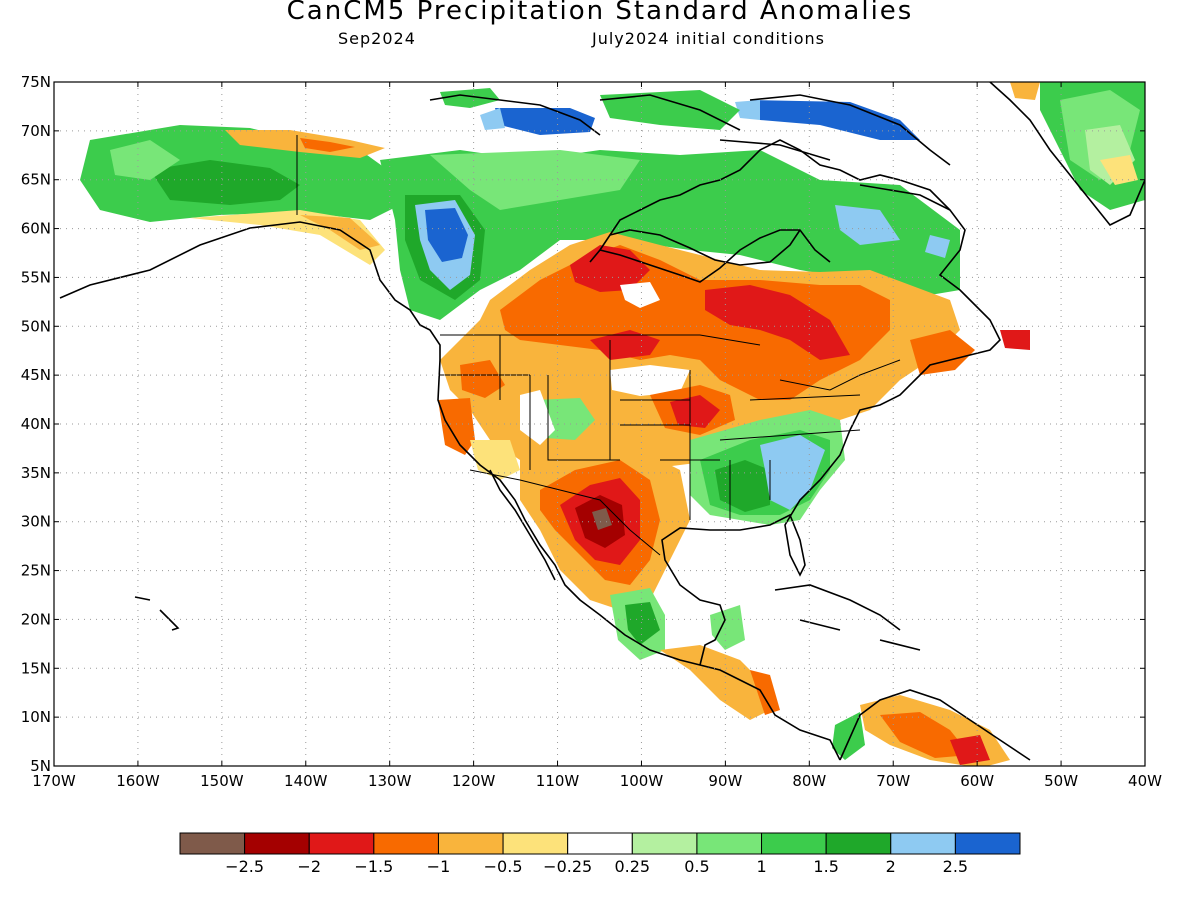  I want to click on lat-tick-label: 5N, so click(40, 766).